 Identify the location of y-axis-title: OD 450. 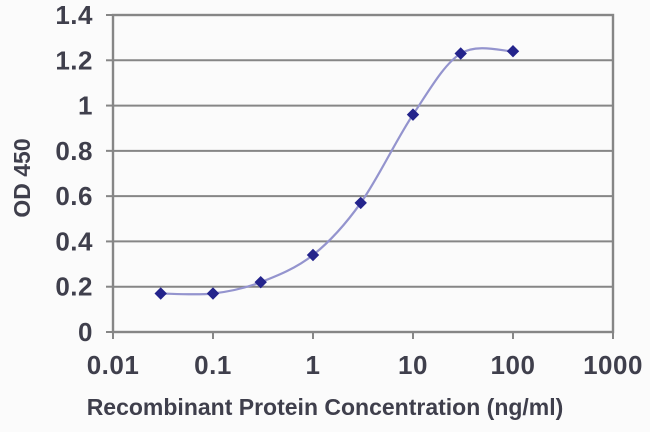
(22, 177).